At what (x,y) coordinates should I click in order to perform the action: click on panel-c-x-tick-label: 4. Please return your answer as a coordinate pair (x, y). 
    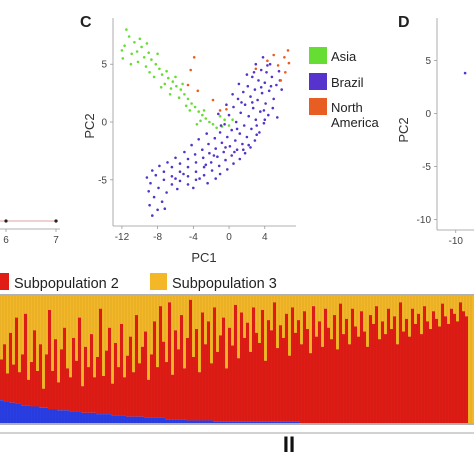
    Looking at the image, I should click on (265, 237).